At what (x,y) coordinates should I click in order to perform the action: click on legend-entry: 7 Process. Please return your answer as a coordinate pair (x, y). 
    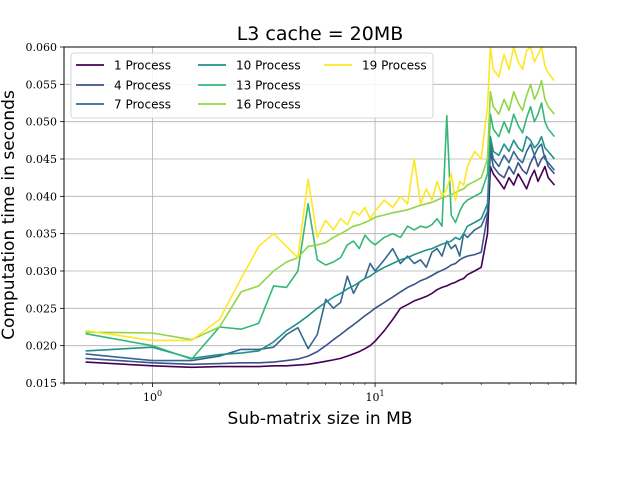
    Looking at the image, I should click on (142, 105).